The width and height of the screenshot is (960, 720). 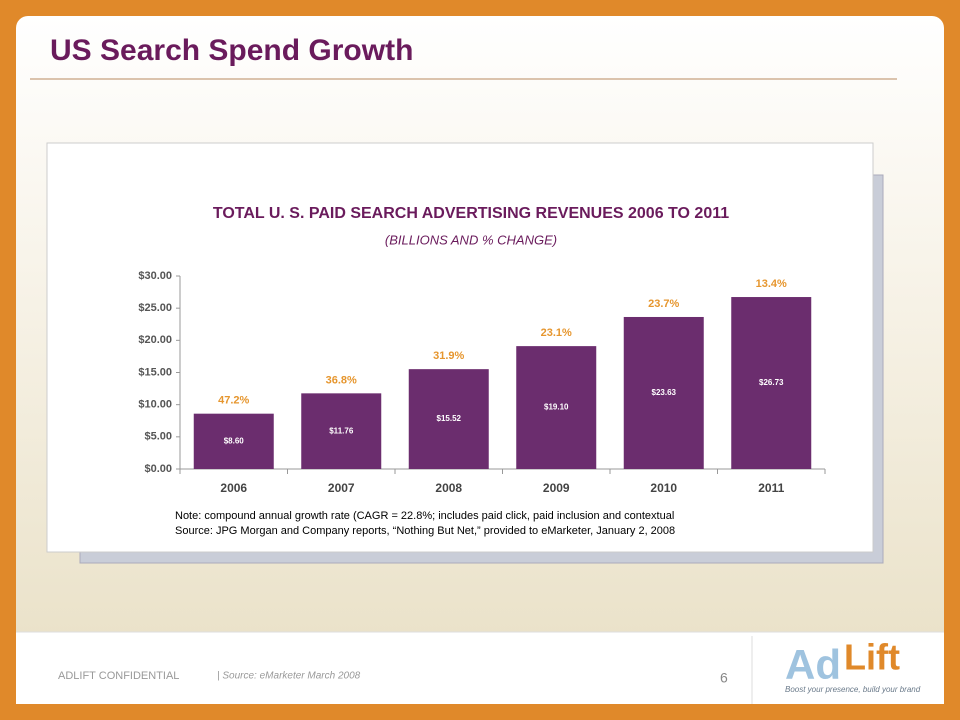 What do you see at coordinates (233, 401) in the screenshot?
I see `growth-label: 47.2%` at bounding box center [233, 401].